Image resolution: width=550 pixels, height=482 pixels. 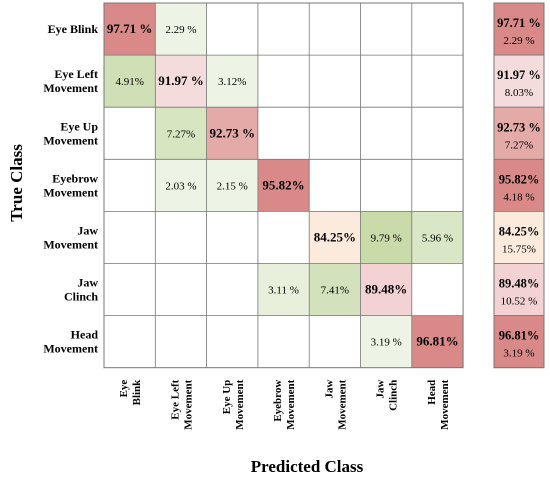 I want to click on column-label-text: EyebrowMovement, so click(x=284, y=404).